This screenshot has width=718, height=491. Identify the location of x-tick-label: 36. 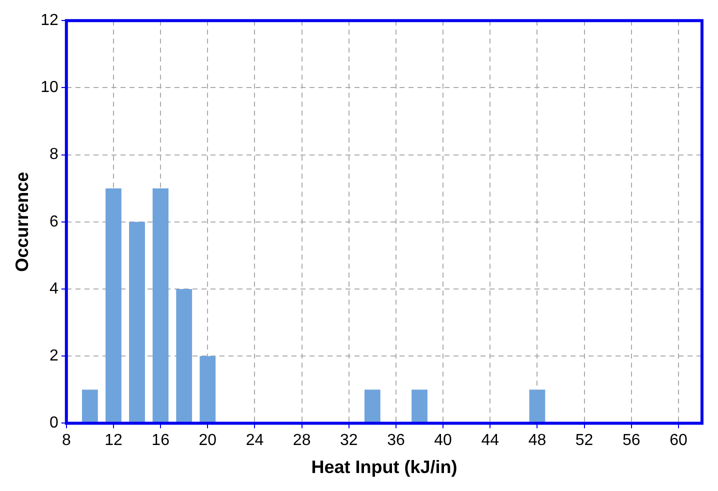
(396, 441).